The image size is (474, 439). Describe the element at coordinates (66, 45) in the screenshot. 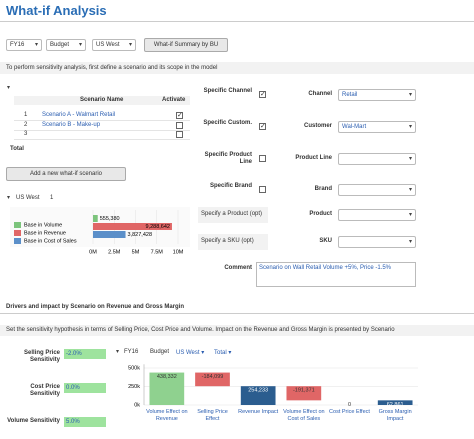

I see `filter-dropdown: Budget` at that location.